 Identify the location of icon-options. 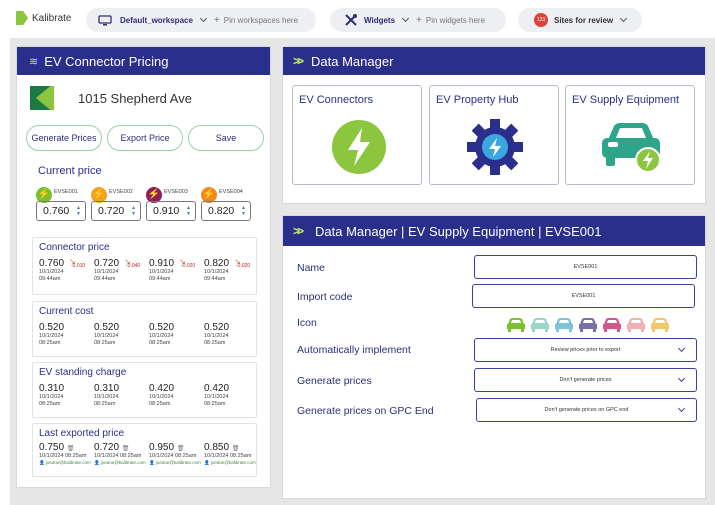
(588, 325).